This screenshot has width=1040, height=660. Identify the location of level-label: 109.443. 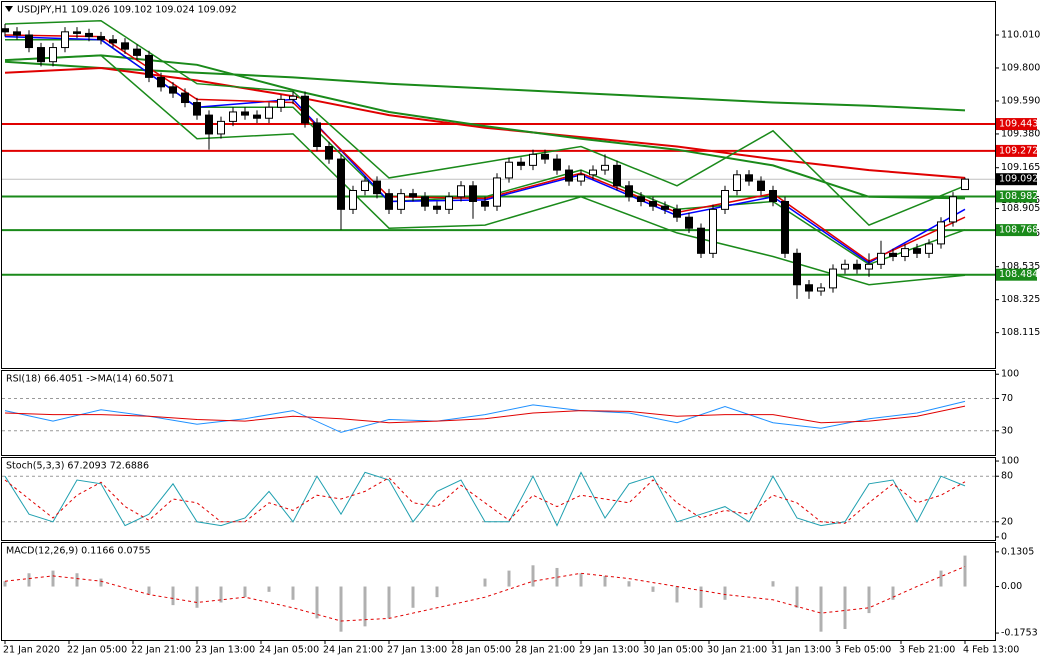
(1018, 124).